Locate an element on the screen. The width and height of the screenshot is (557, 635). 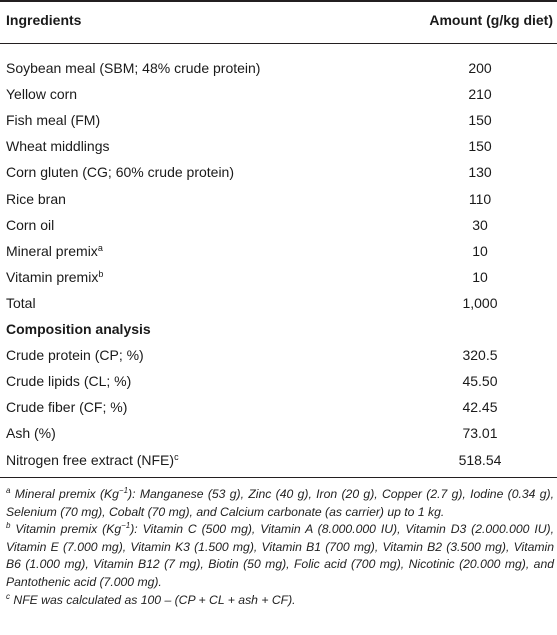
row-amount: 73.01 is located at coordinates (480, 433).